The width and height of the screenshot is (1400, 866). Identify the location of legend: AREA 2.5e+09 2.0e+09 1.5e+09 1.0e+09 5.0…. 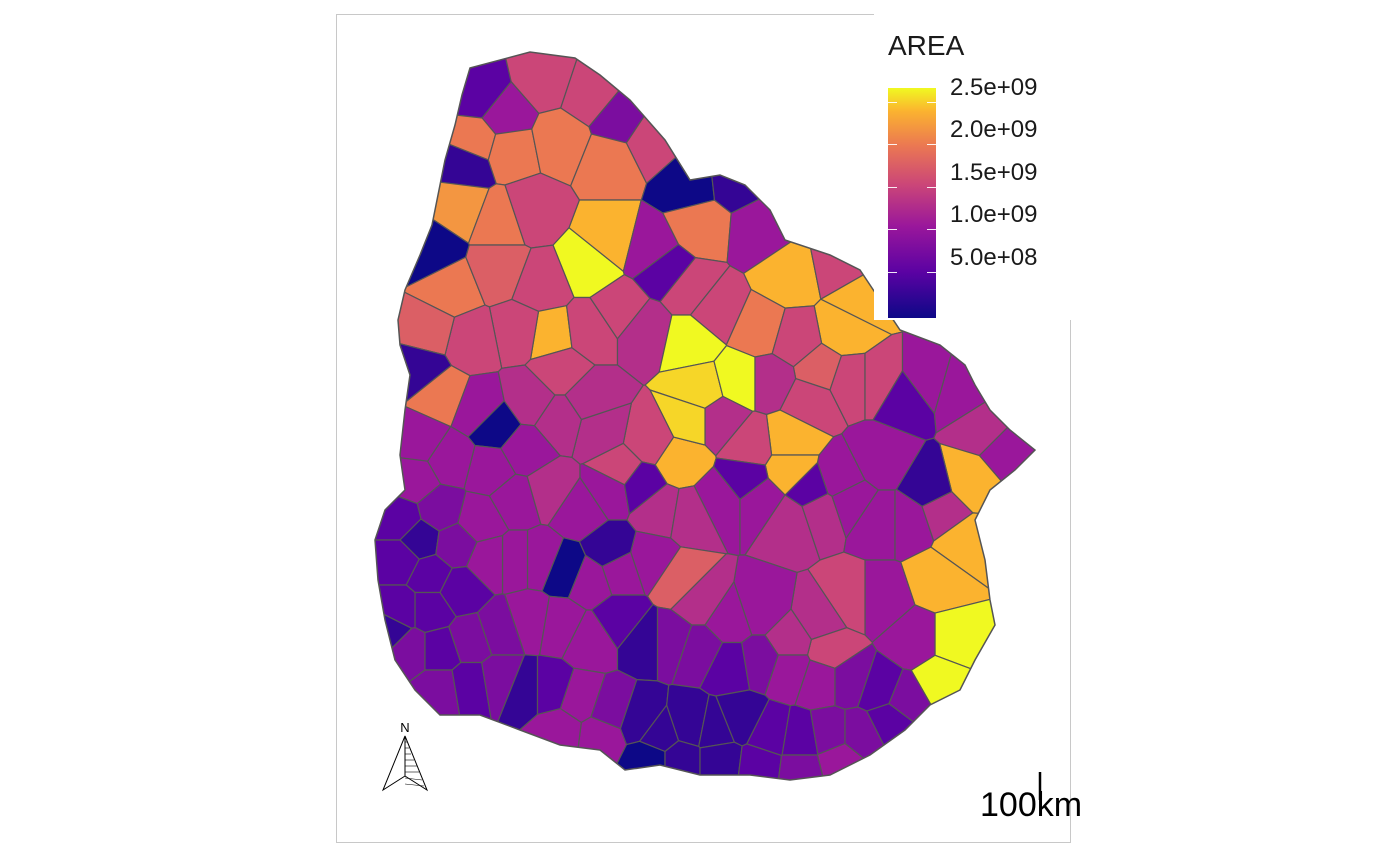
(973, 167).